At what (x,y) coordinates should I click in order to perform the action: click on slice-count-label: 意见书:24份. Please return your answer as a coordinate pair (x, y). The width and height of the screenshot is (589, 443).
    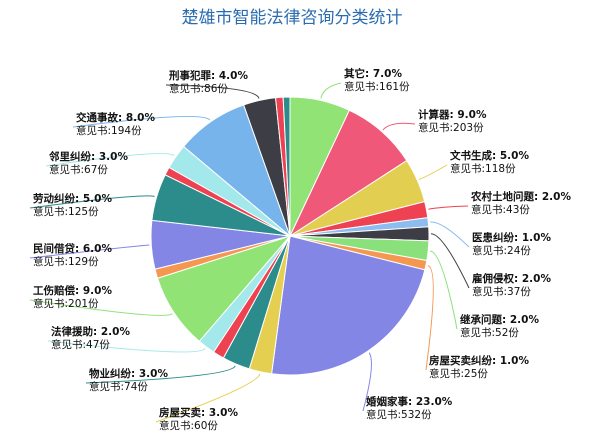
    Looking at the image, I should click on (501, 250).